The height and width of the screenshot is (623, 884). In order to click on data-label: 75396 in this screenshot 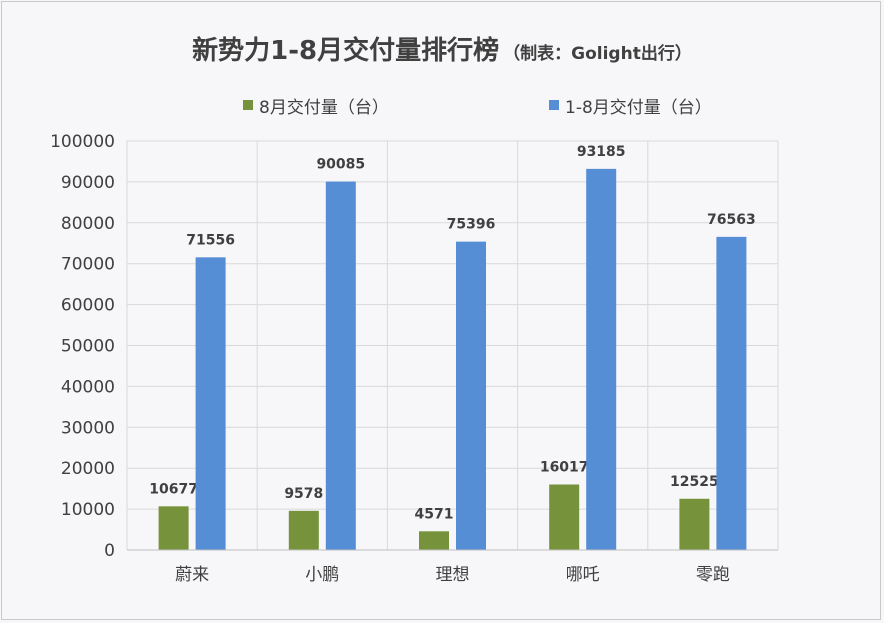, I will do `click(471, 225)`.